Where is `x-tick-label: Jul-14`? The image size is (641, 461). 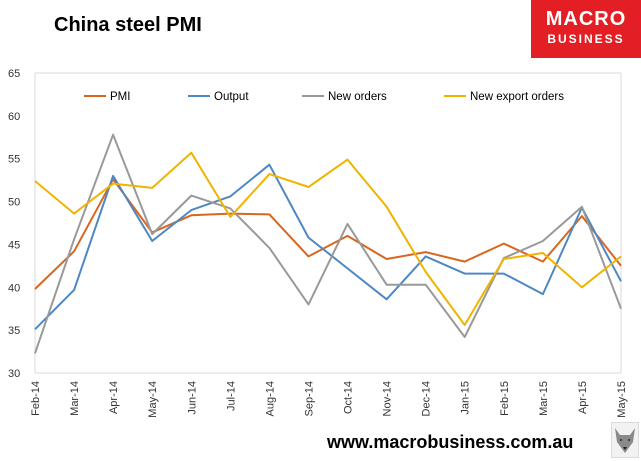
x-tick-label: Jul-14 is located at coordinates (231, 396).